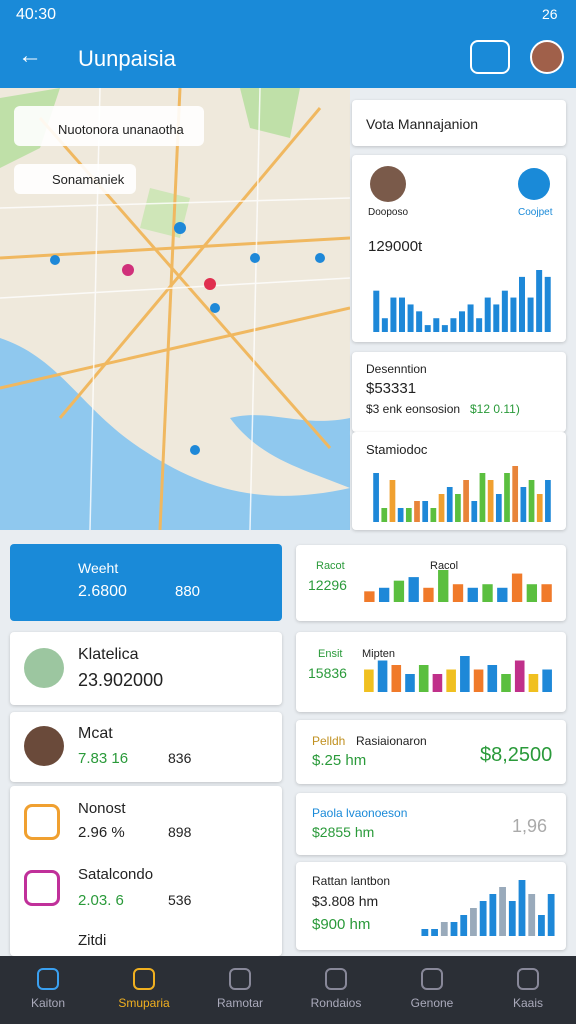 The height and width of the screenshot is (1024, 576). Describe the element at coordinates (103, 758) in the screenshot. I see `item-value: 7.83 16` at that location.